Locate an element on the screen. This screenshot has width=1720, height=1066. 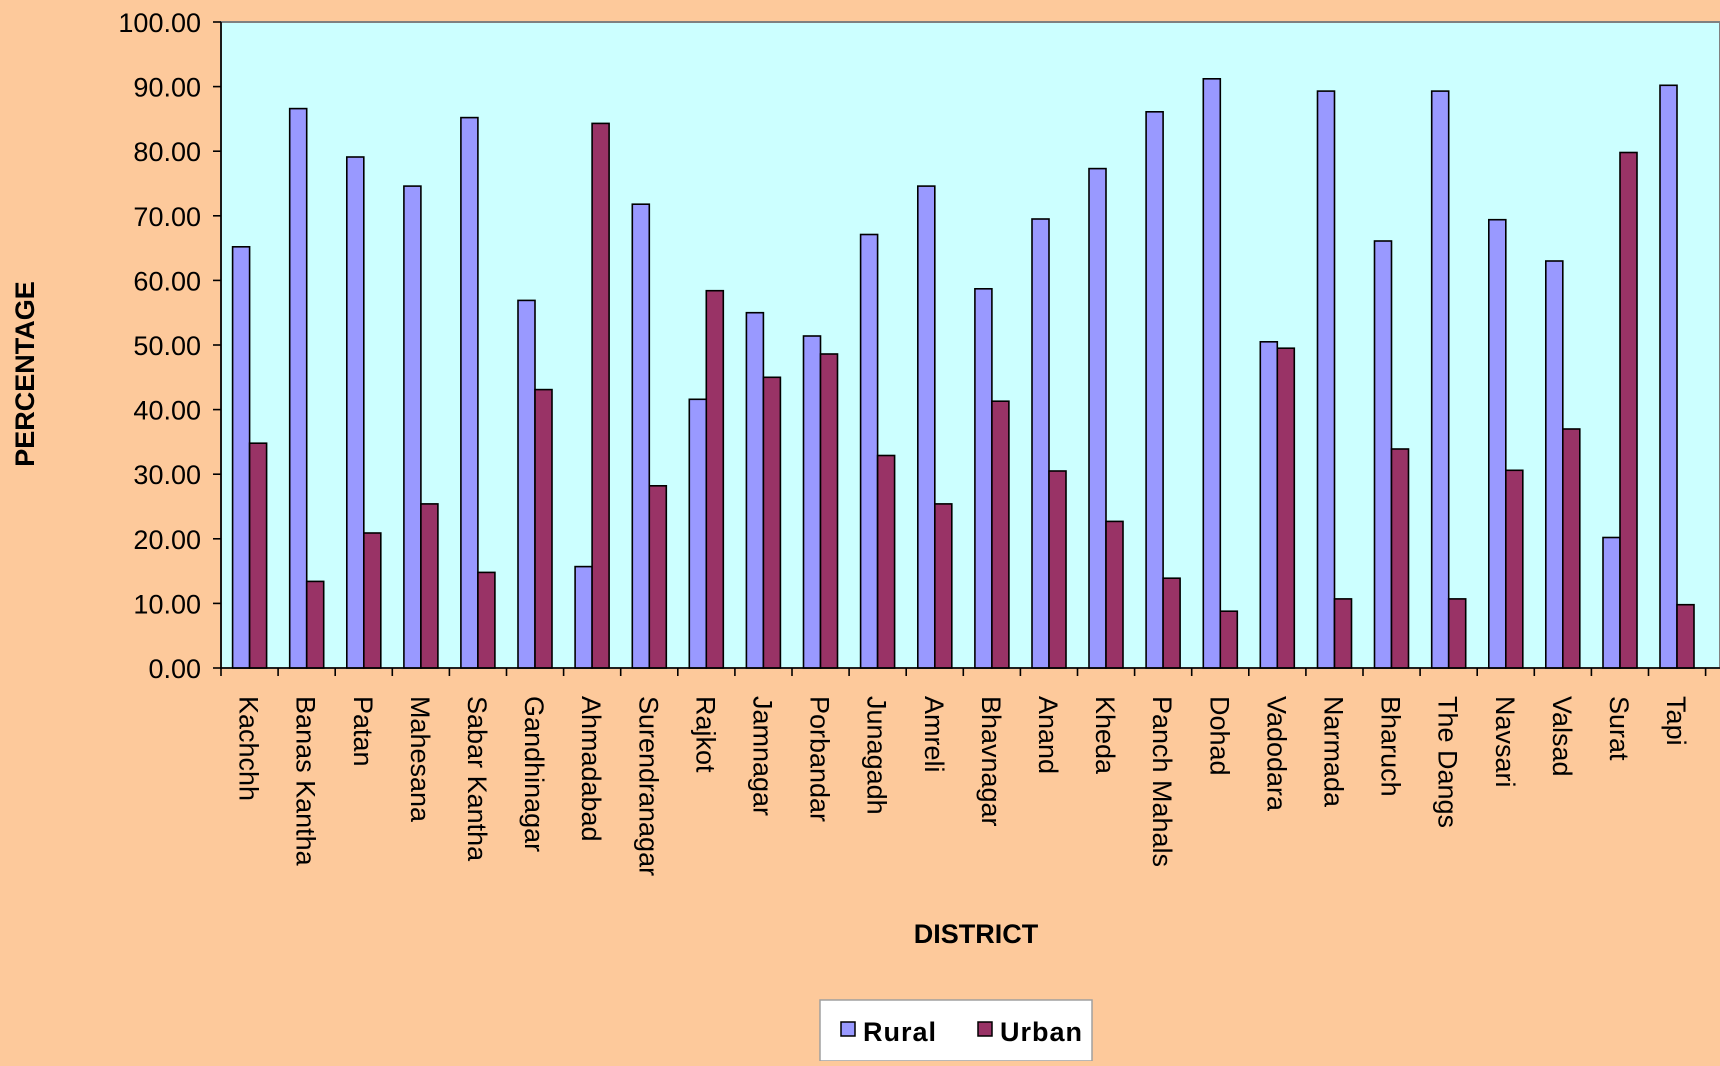
y-tick-label: 20.00 is located at coordinates (167, 540).